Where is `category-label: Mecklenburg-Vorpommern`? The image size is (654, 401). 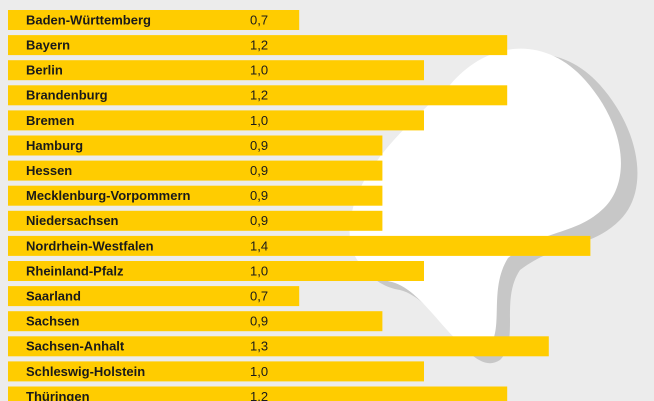 category-label: Mecklenburg-Vorpommern is located at coordinates (108, 195).